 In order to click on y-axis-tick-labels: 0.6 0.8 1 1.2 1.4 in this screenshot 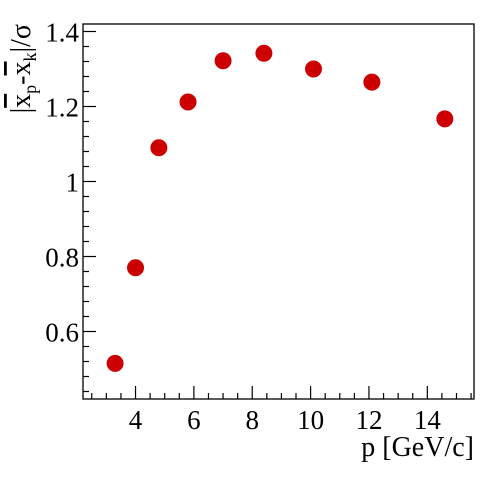, I will do `click(62, 183)`.